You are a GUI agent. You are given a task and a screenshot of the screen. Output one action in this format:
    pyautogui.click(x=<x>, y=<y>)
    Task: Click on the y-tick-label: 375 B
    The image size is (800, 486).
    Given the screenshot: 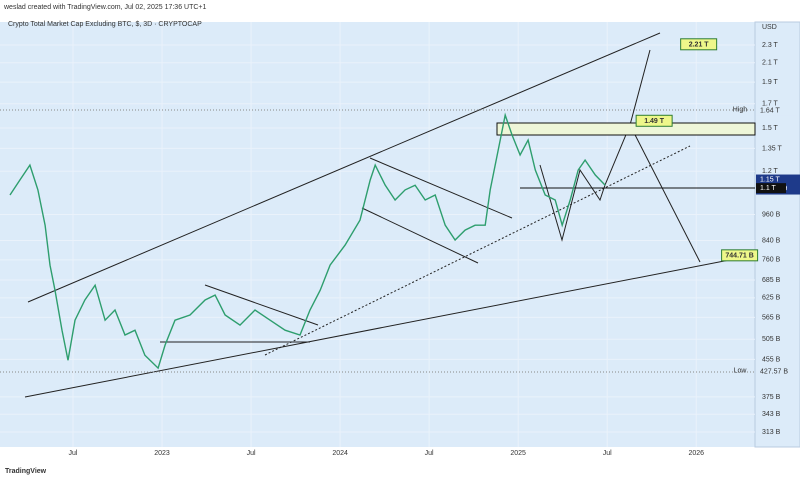 What is the action you would take?
    pyautogui.click(x=771, y=397)
    